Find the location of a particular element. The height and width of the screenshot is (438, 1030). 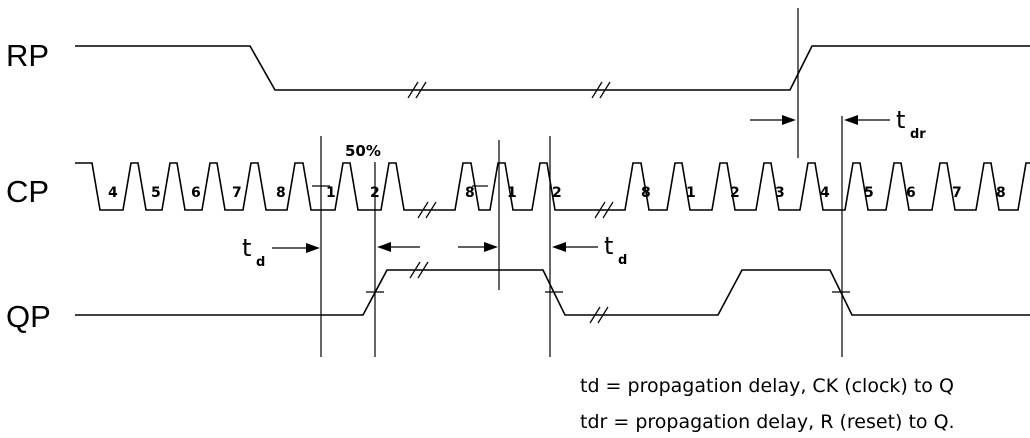

pulse-number: 3 is located at coordinates (780, 193).